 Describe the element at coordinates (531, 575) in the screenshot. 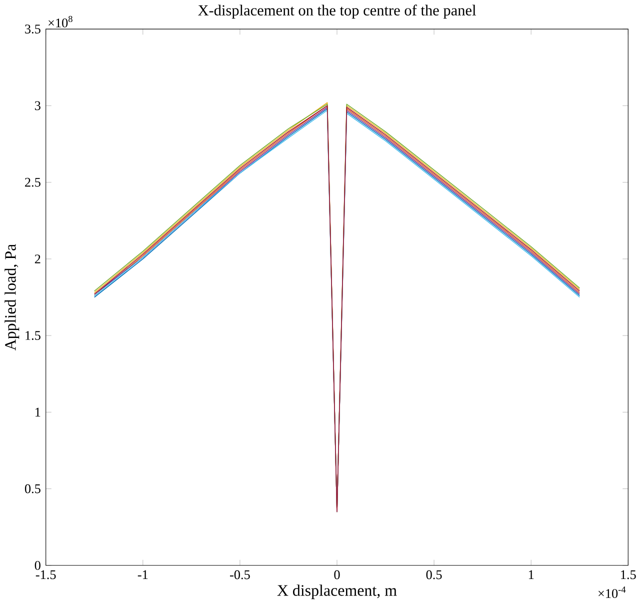

I see `x-tick-label: 1` at that location.